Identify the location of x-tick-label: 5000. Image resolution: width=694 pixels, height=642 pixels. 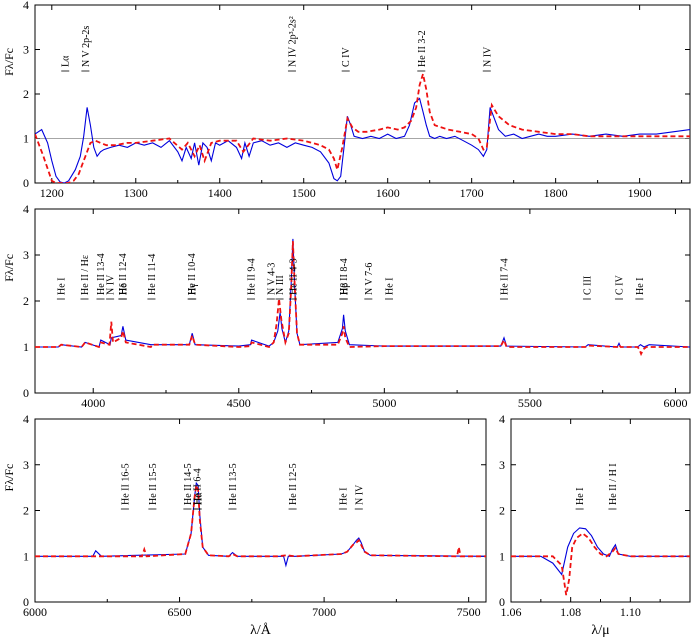
(384, 403).